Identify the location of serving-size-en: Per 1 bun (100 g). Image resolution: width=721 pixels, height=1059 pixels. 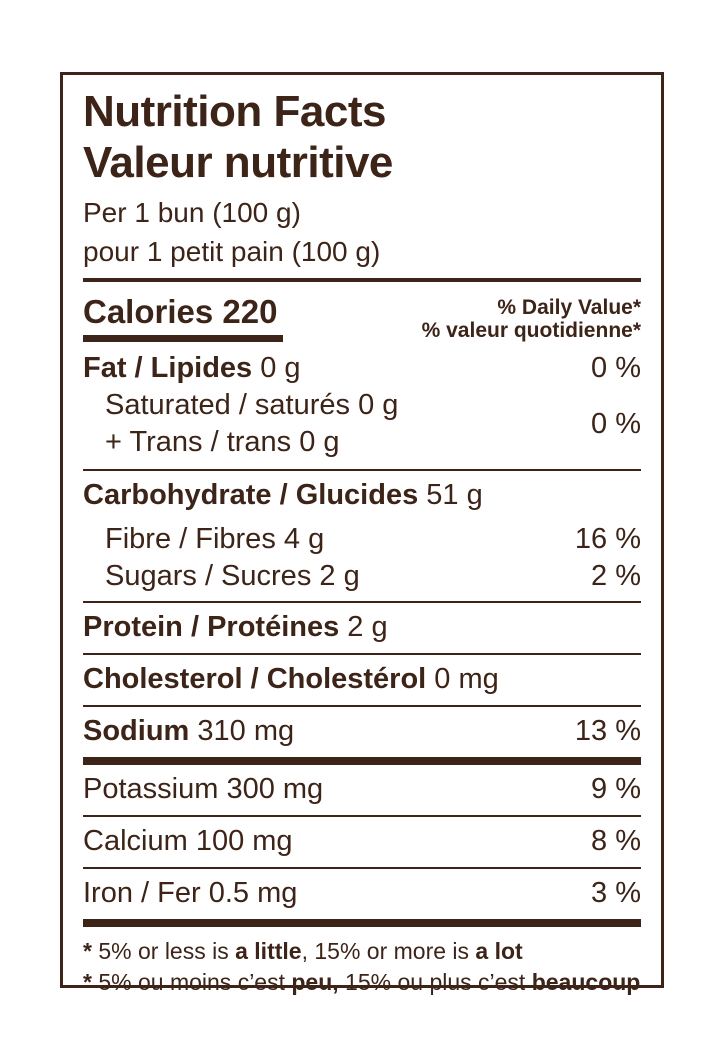
(192, 212).